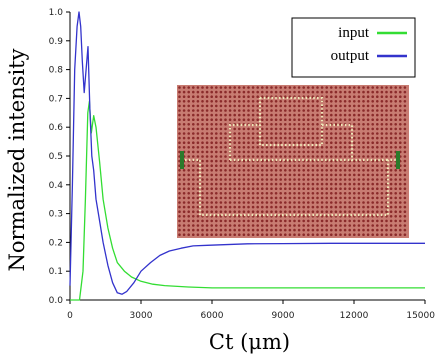 The width and height of the screenshot is (438, 359). Describe the element at coordinates (56, 128) in the screenshot. I see `y-tick-label: 0.6` at that location.